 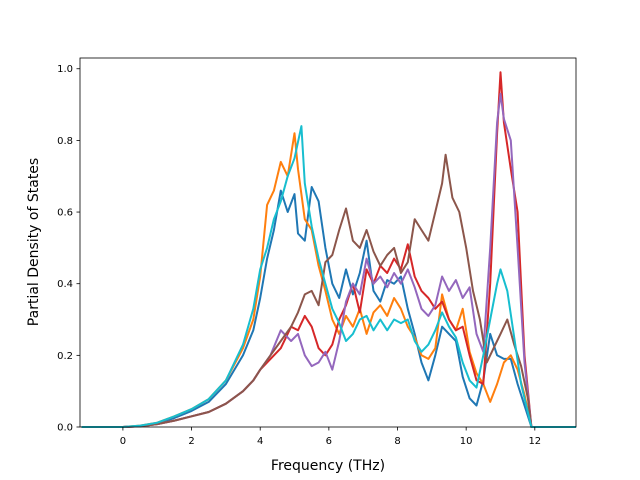 What do you see at coordinates (65, 141) in the screenshot?
I see `y-tick-label: 0.8` at bounding box center [65, 141].